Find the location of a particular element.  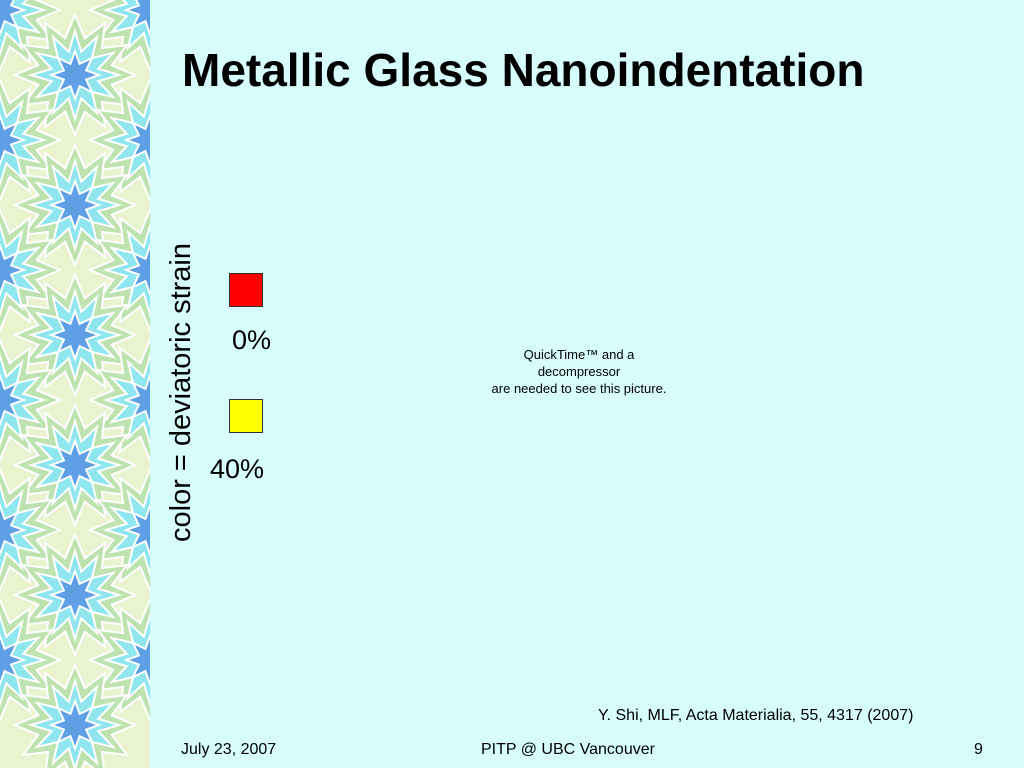

quicktime-line-1: QuickTime™ and a is located at coordinates (579, 354).